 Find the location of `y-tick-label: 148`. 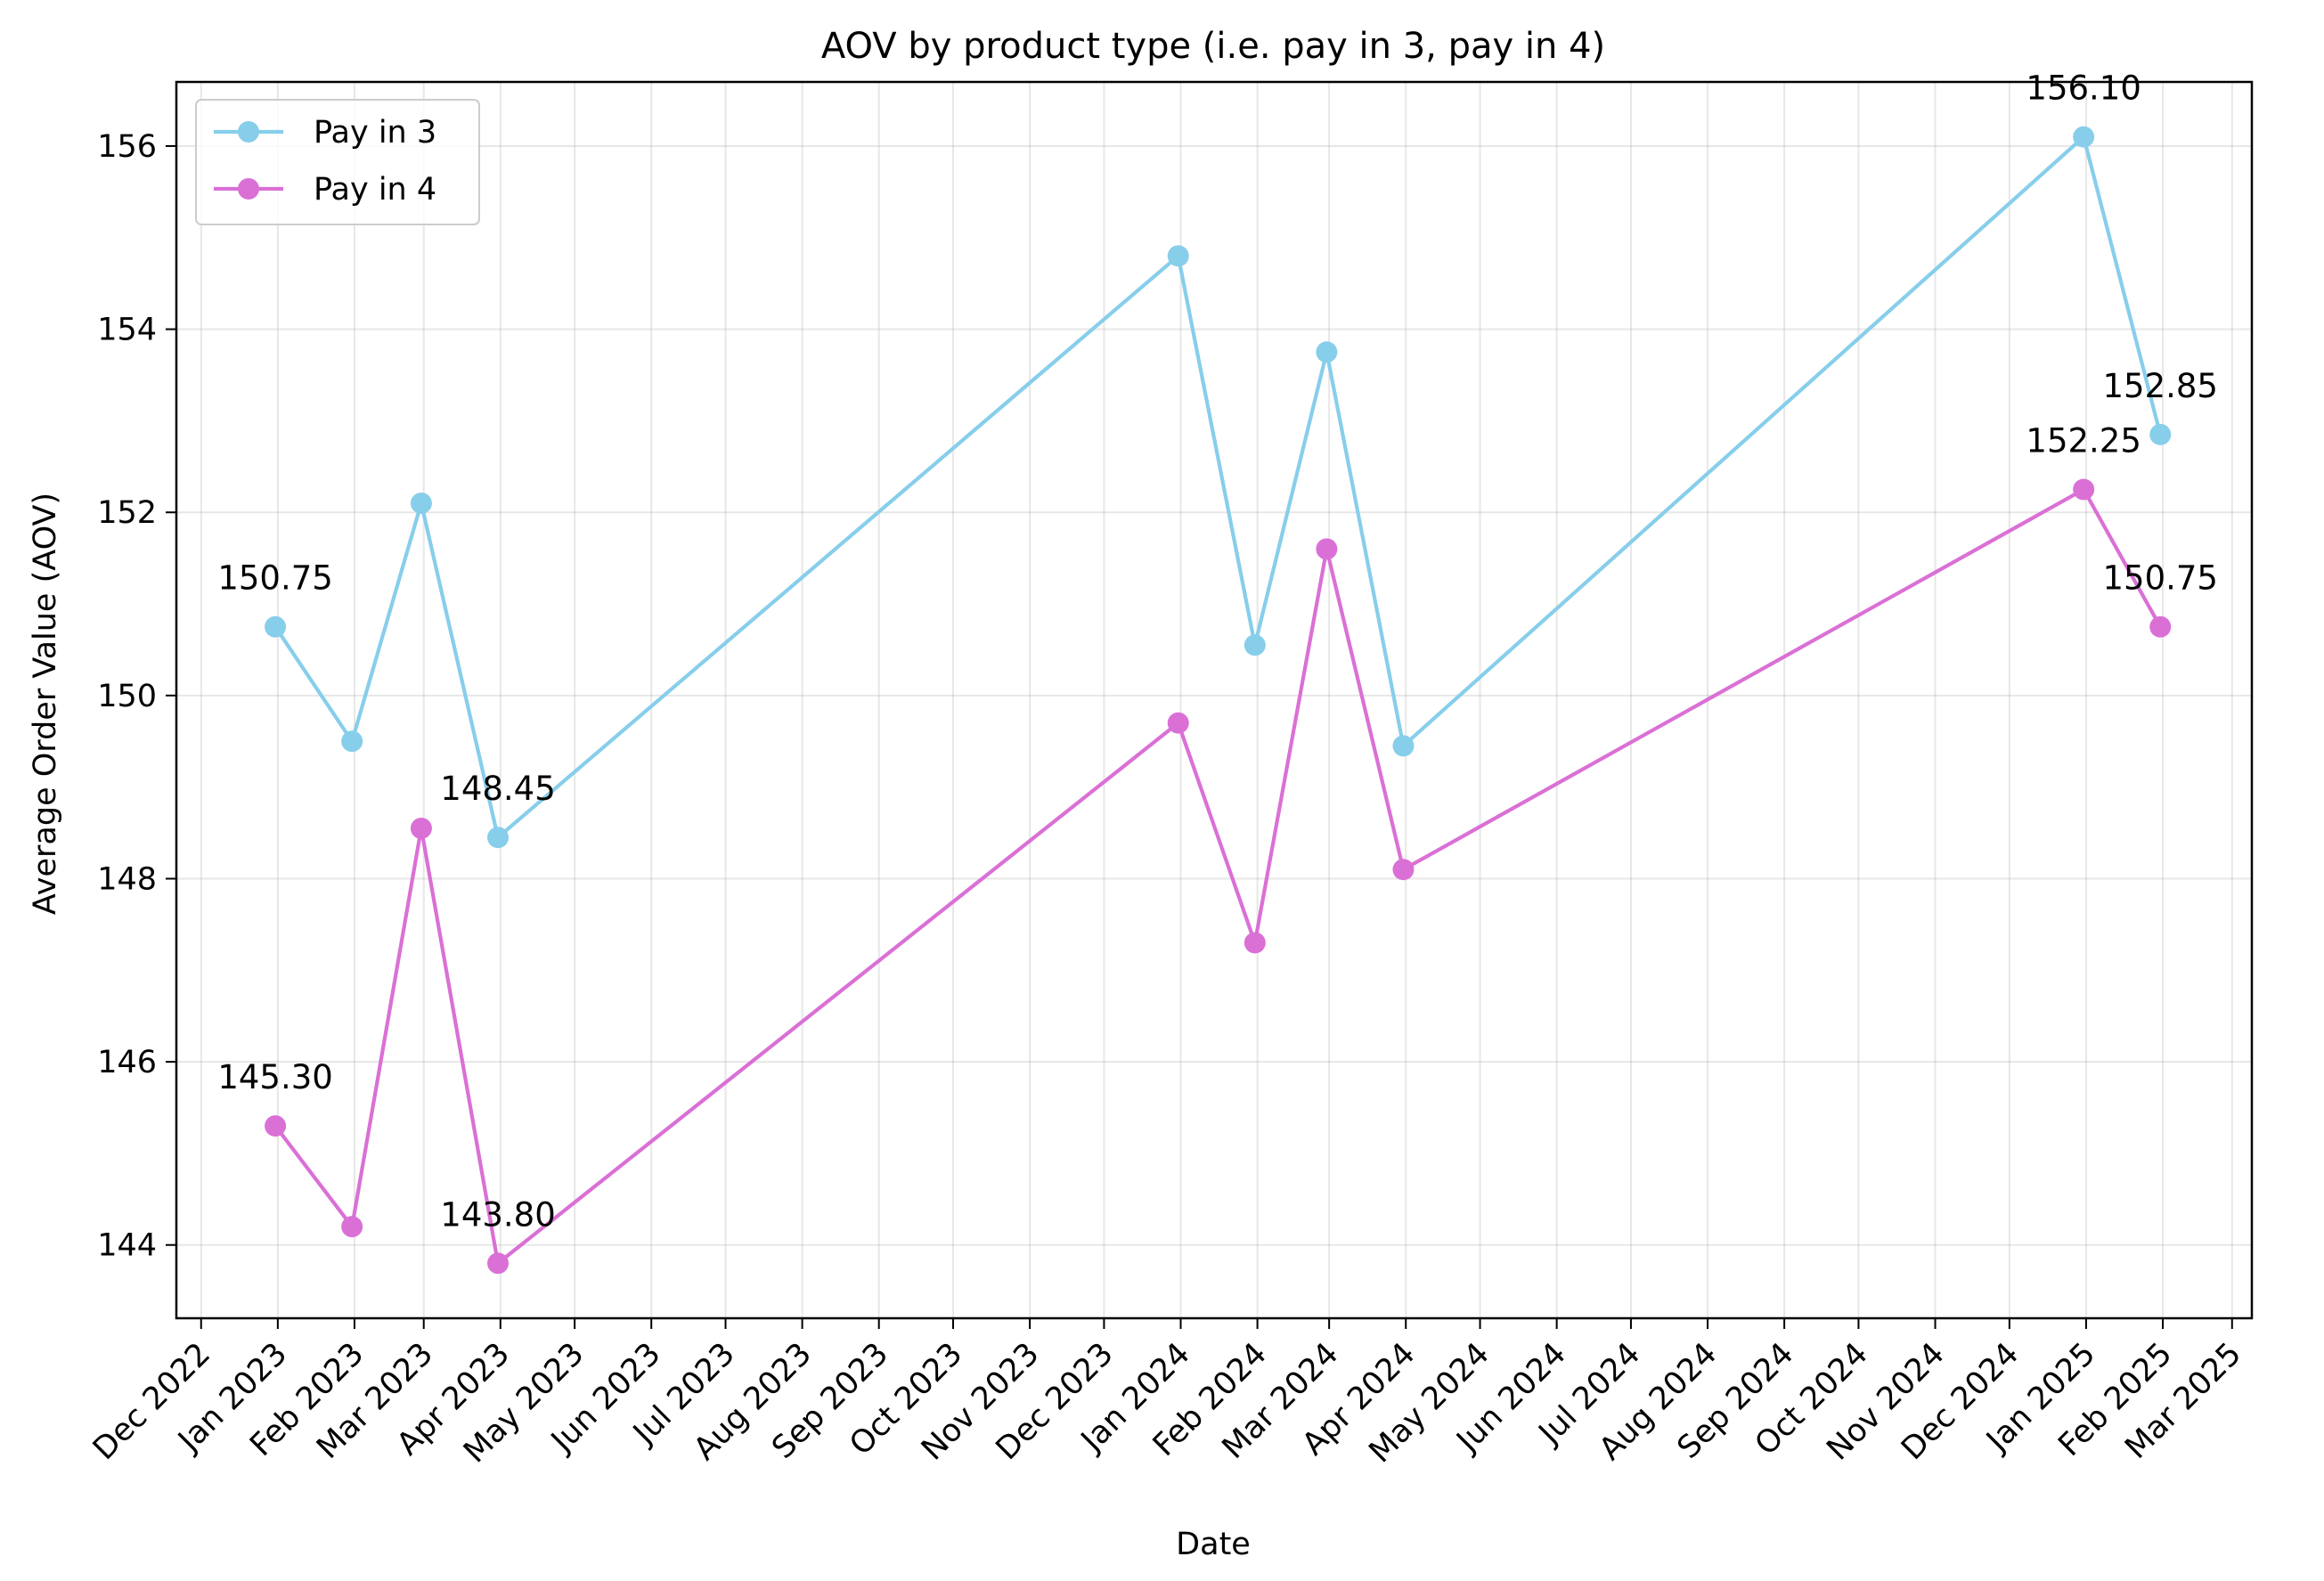

y-tick-label: 148 is located at coordinates (127, 879).